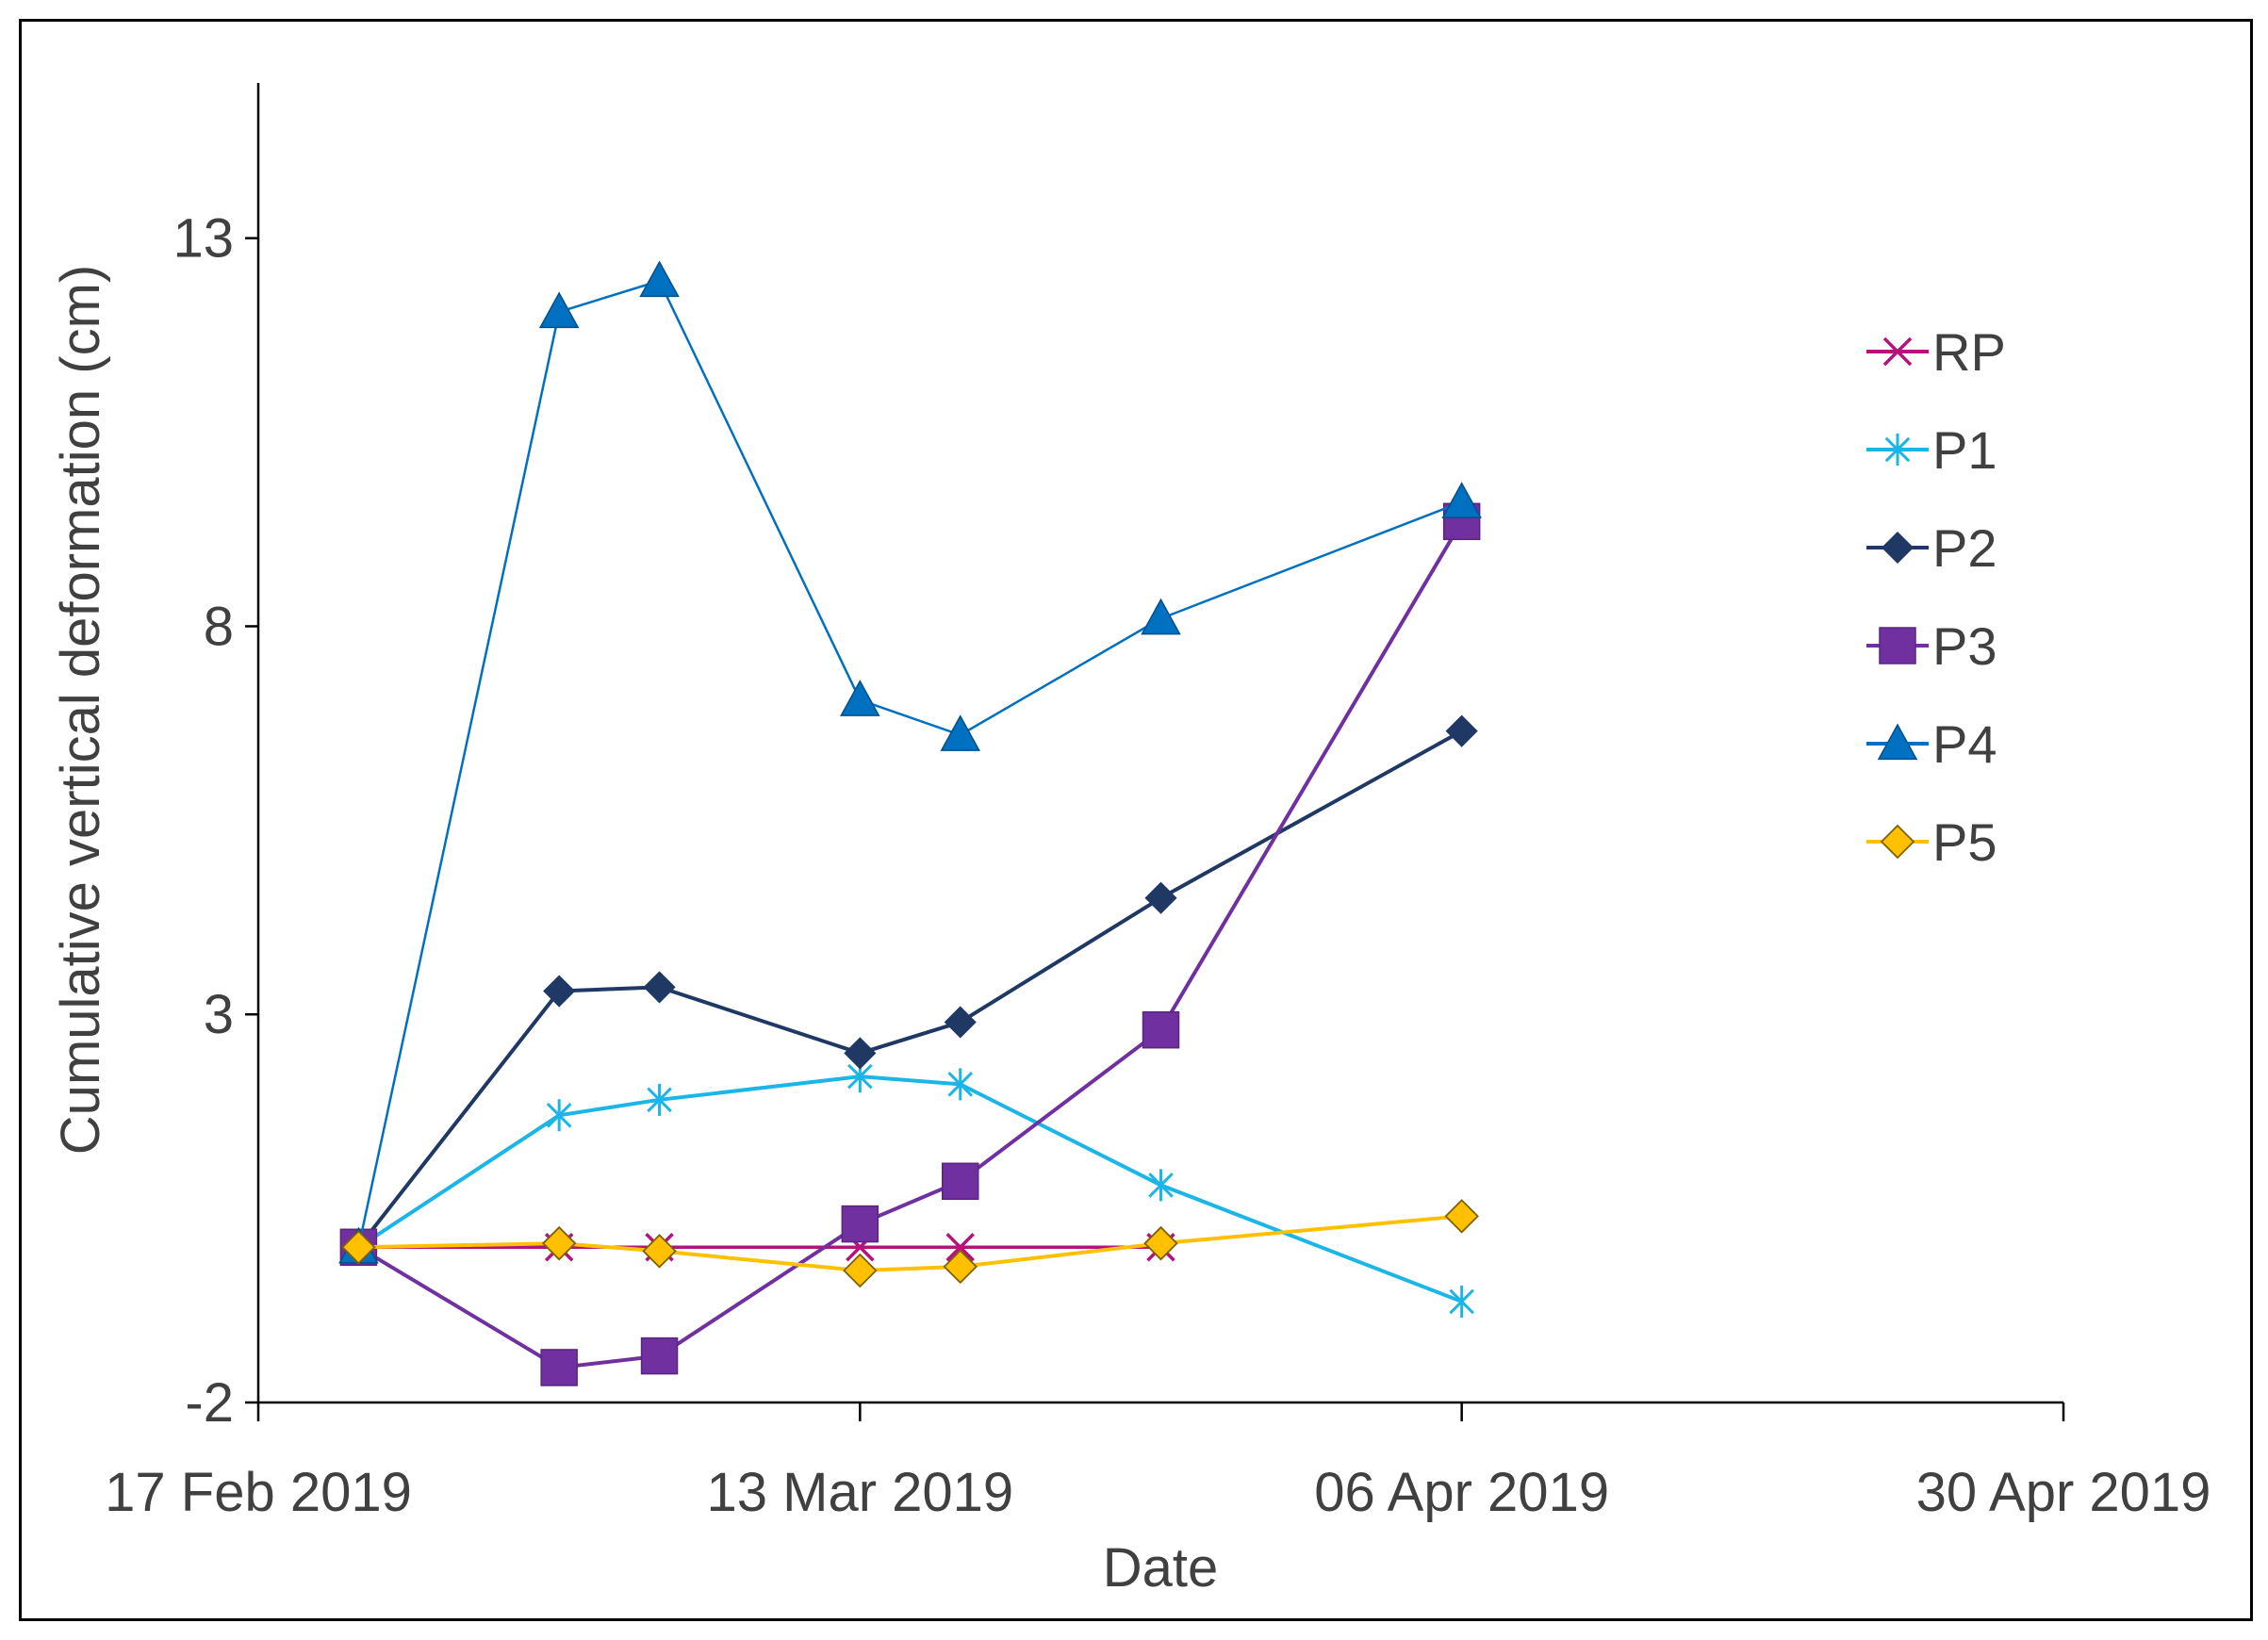  I want to click on legend-label: P5, so click(1964, 842).